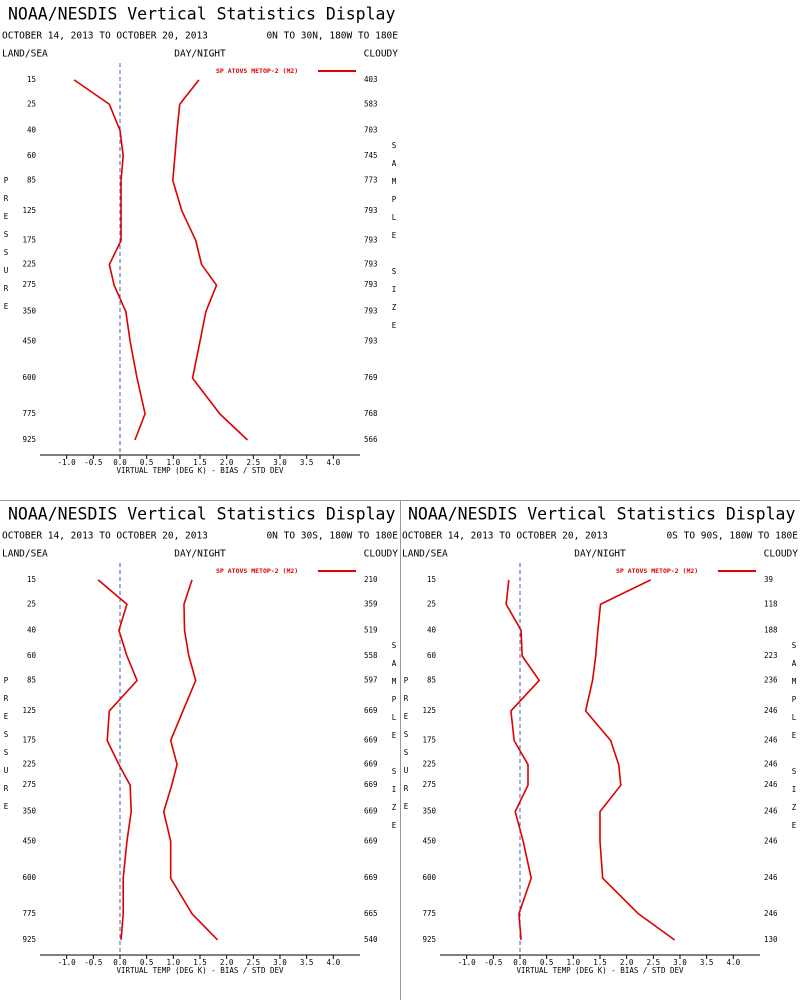 Image resolution: width=800 pixels, height=1000 pixels. I want to click on sample-size: 768, so click(371, 413).